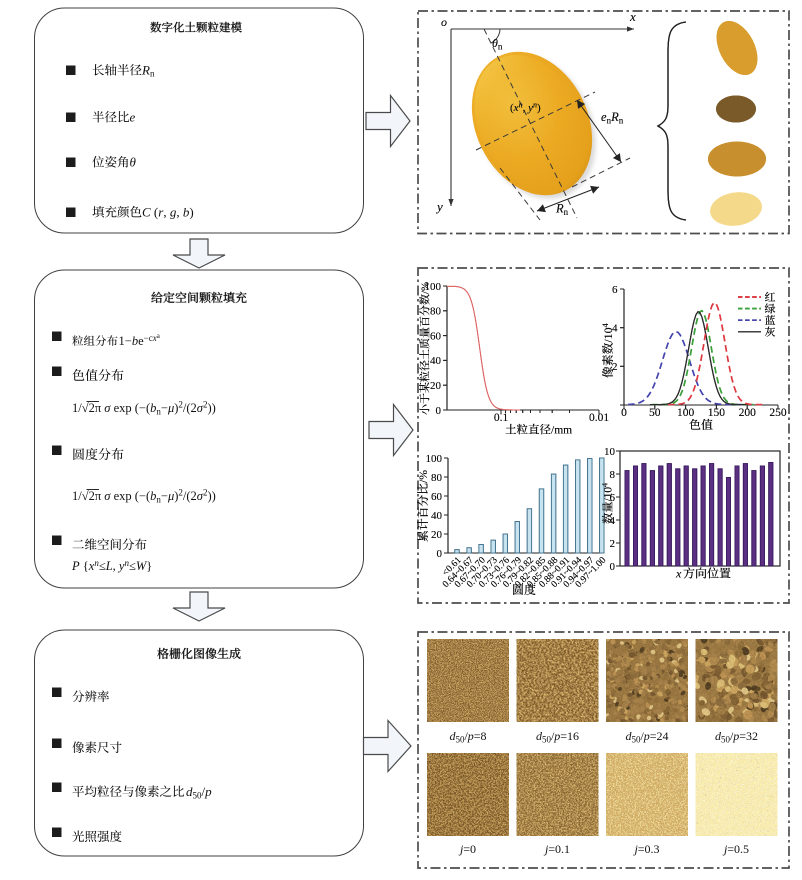  What do you see at coordinates (133, 162) in the screenshot?
I see `svg-text: θ` at bounding box center [133, 162].